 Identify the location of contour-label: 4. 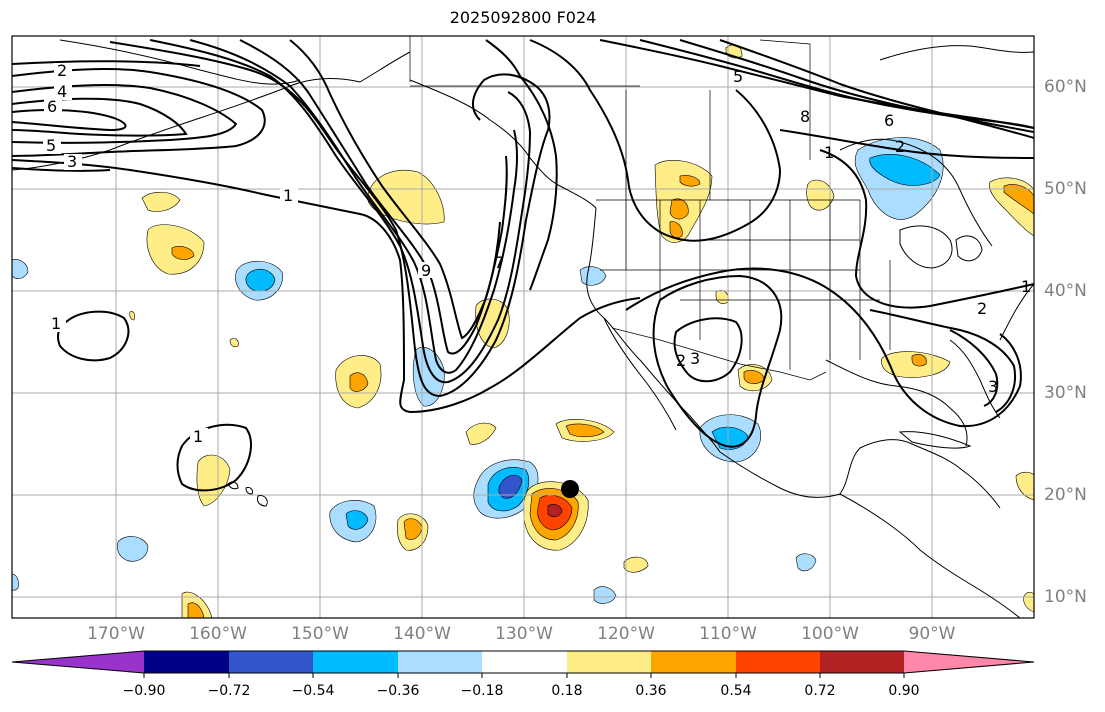
(62, 91).